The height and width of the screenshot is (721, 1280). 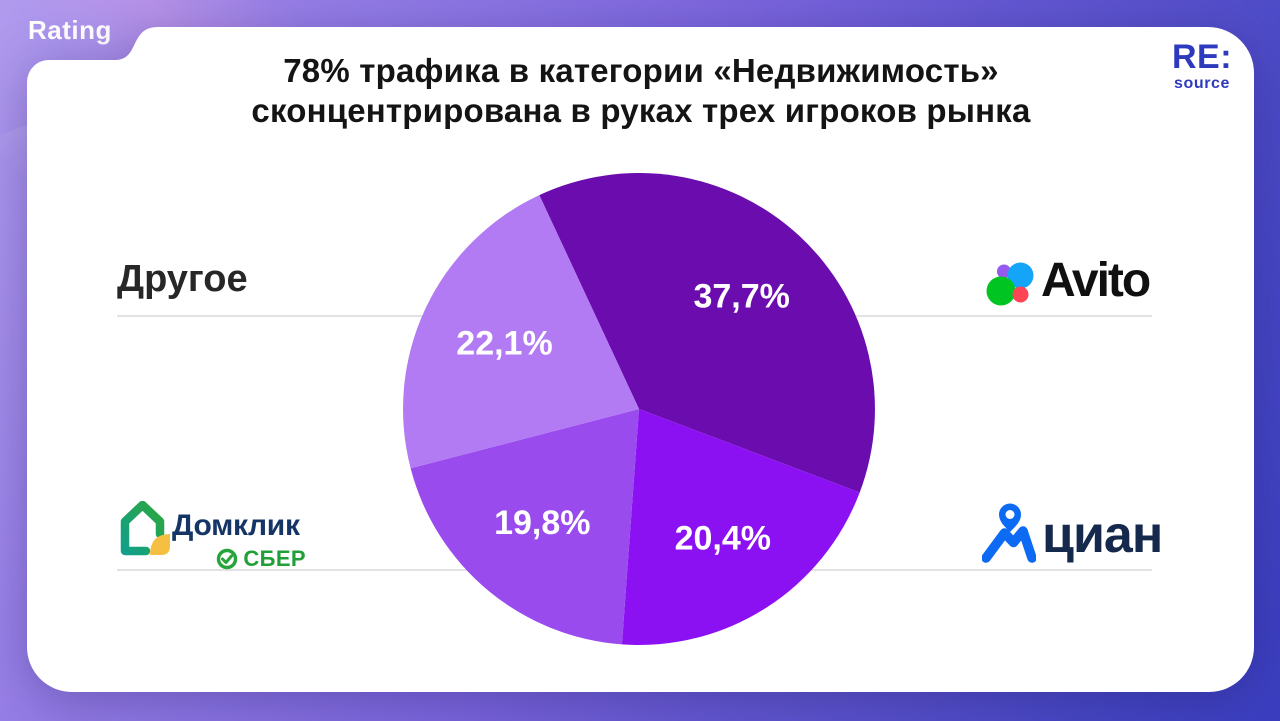 I want to click on resource-logo: RE: source, so click(x=1202, y=66).